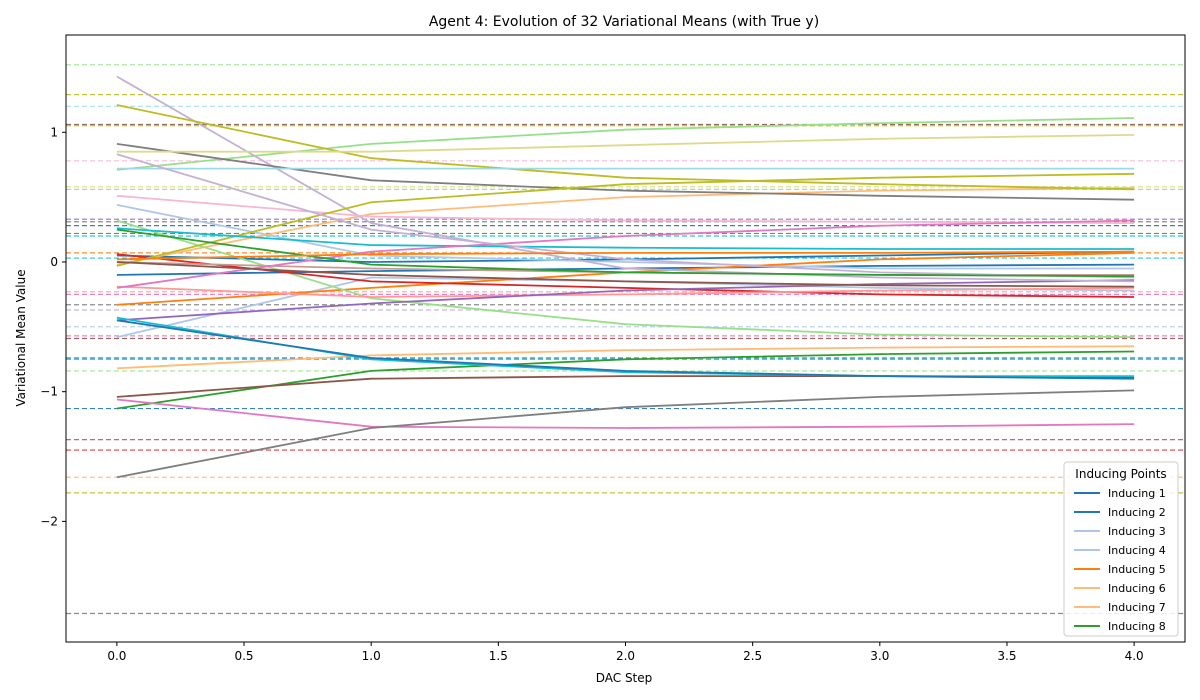  What do you see at coordinates (54, 132) in the screenshot?
I see `y-tick-label: 1` at bounding box center [54, 132].